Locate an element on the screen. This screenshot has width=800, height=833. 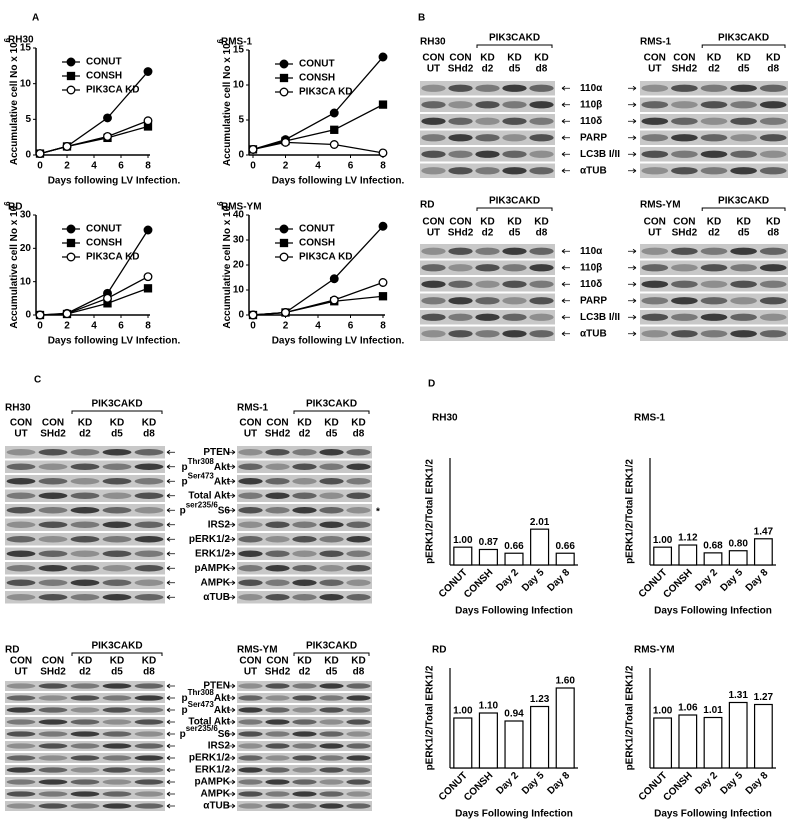
x-tick-label: Day 8 is located at coordinates (757, 580).